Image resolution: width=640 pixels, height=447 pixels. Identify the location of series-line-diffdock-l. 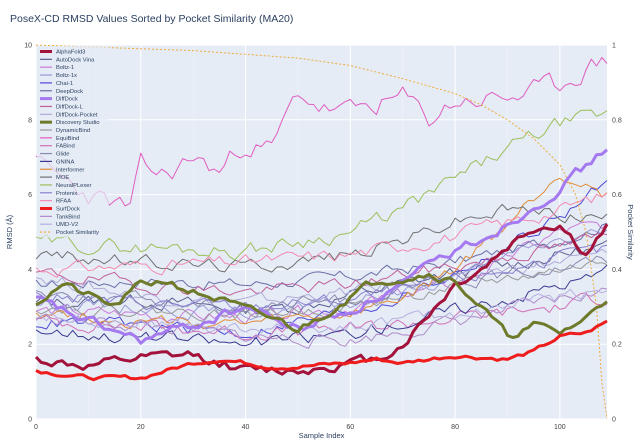
(321, 264).